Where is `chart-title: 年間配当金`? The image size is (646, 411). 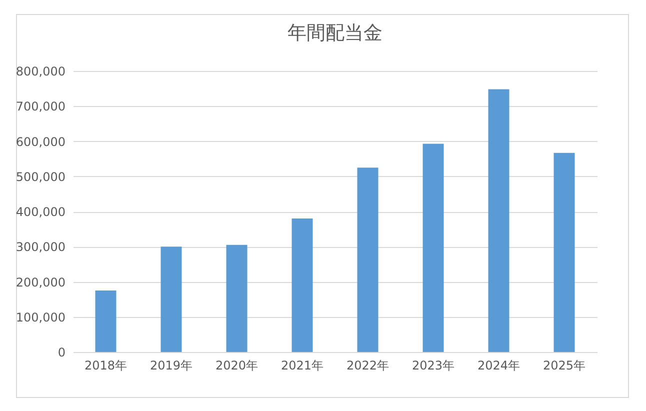 chart-title: 年間配当金 is located at coordinates (335, 33).